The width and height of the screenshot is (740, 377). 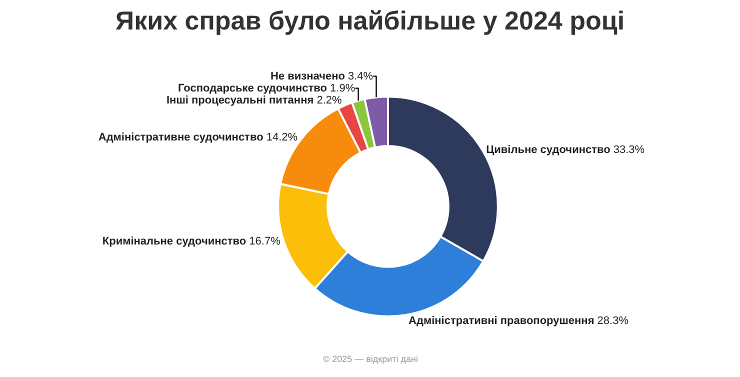 What do you see at coordinates (629, 150) in the screenshot?
I see `data-label: 33.3%` at bounding box center [629, 150].